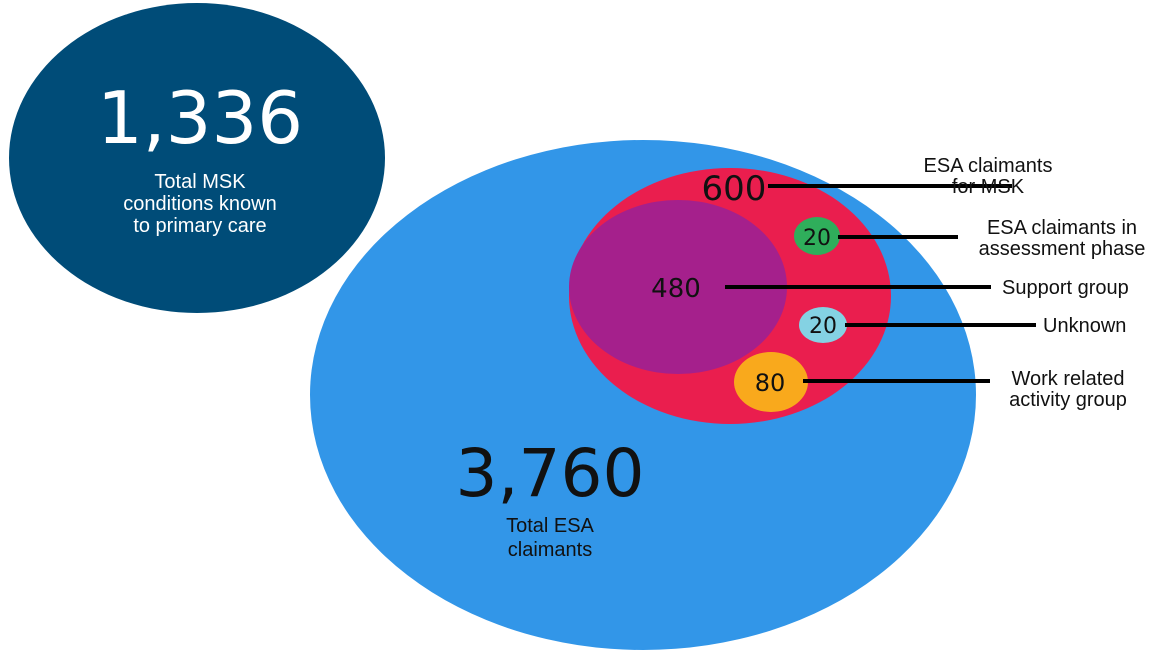 This screenshot has width=1169, height=650. I want to click on support-group-value: 480, so click(676, 289).